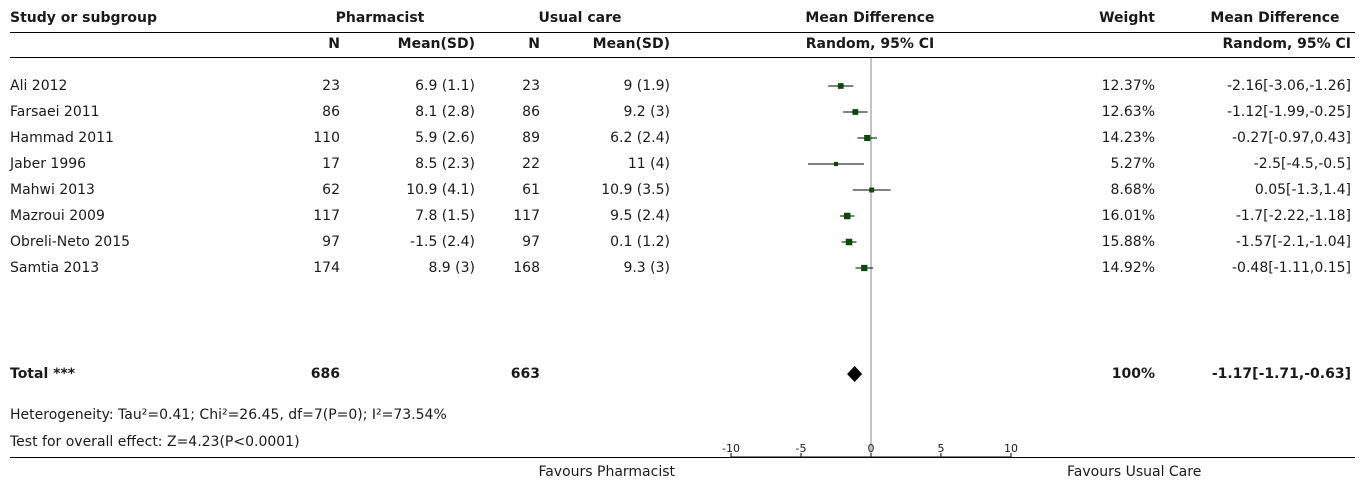 The height and width of the screenshot is (483, 1359). Describe the element at coordinates (534, 44) in the screenshot. I see `header-n2: N` at that location.